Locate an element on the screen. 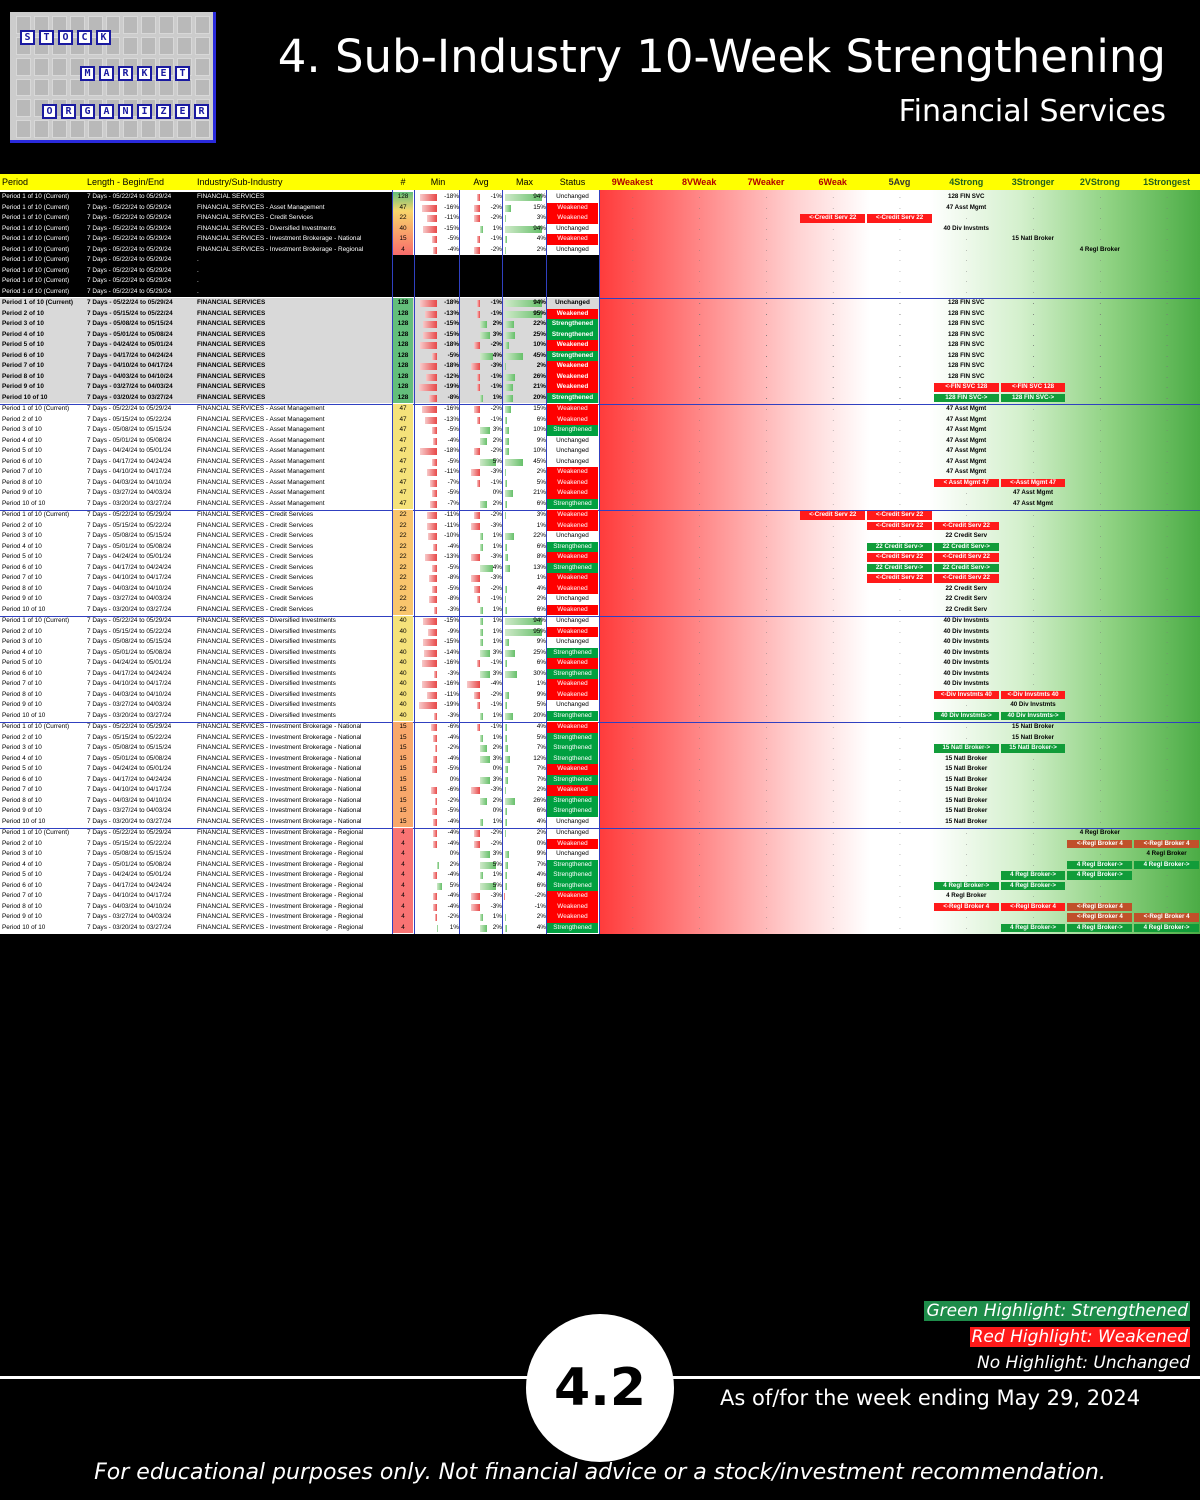 The width and height of the screenshot is (1200, 1500). avg-cell: 2% is located at coordinates (497, 747).